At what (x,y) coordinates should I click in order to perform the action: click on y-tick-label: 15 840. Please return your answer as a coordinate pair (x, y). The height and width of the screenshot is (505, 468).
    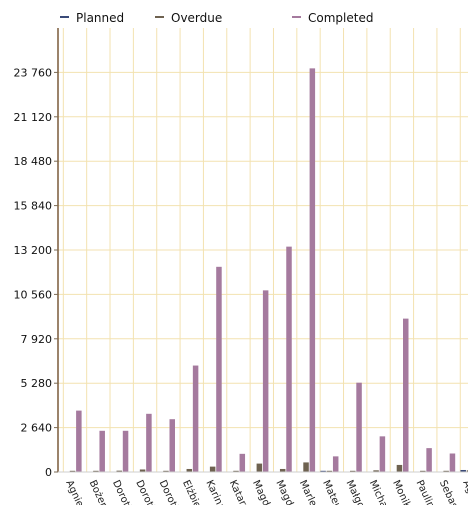
    Looking at the image, I should click on (33, 206).